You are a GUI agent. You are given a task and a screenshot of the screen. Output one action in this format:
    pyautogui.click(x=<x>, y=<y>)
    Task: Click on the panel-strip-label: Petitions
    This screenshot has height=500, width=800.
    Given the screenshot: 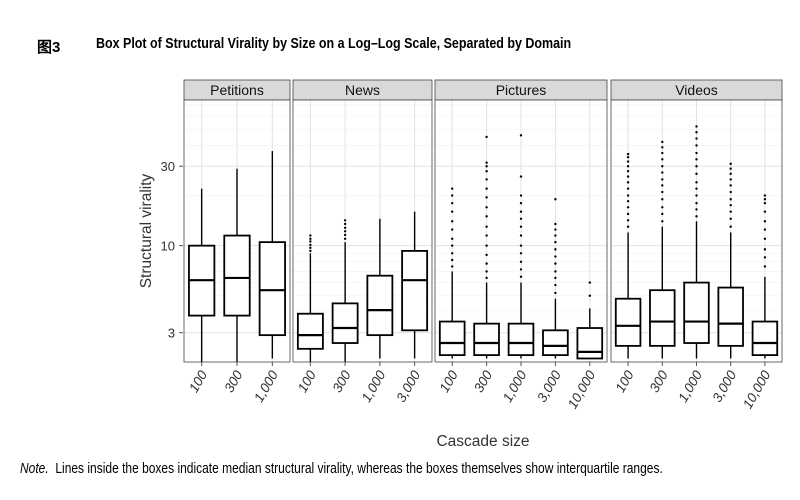 What is the action you would take?
    pyautogui.click(x=237, y=90)
    